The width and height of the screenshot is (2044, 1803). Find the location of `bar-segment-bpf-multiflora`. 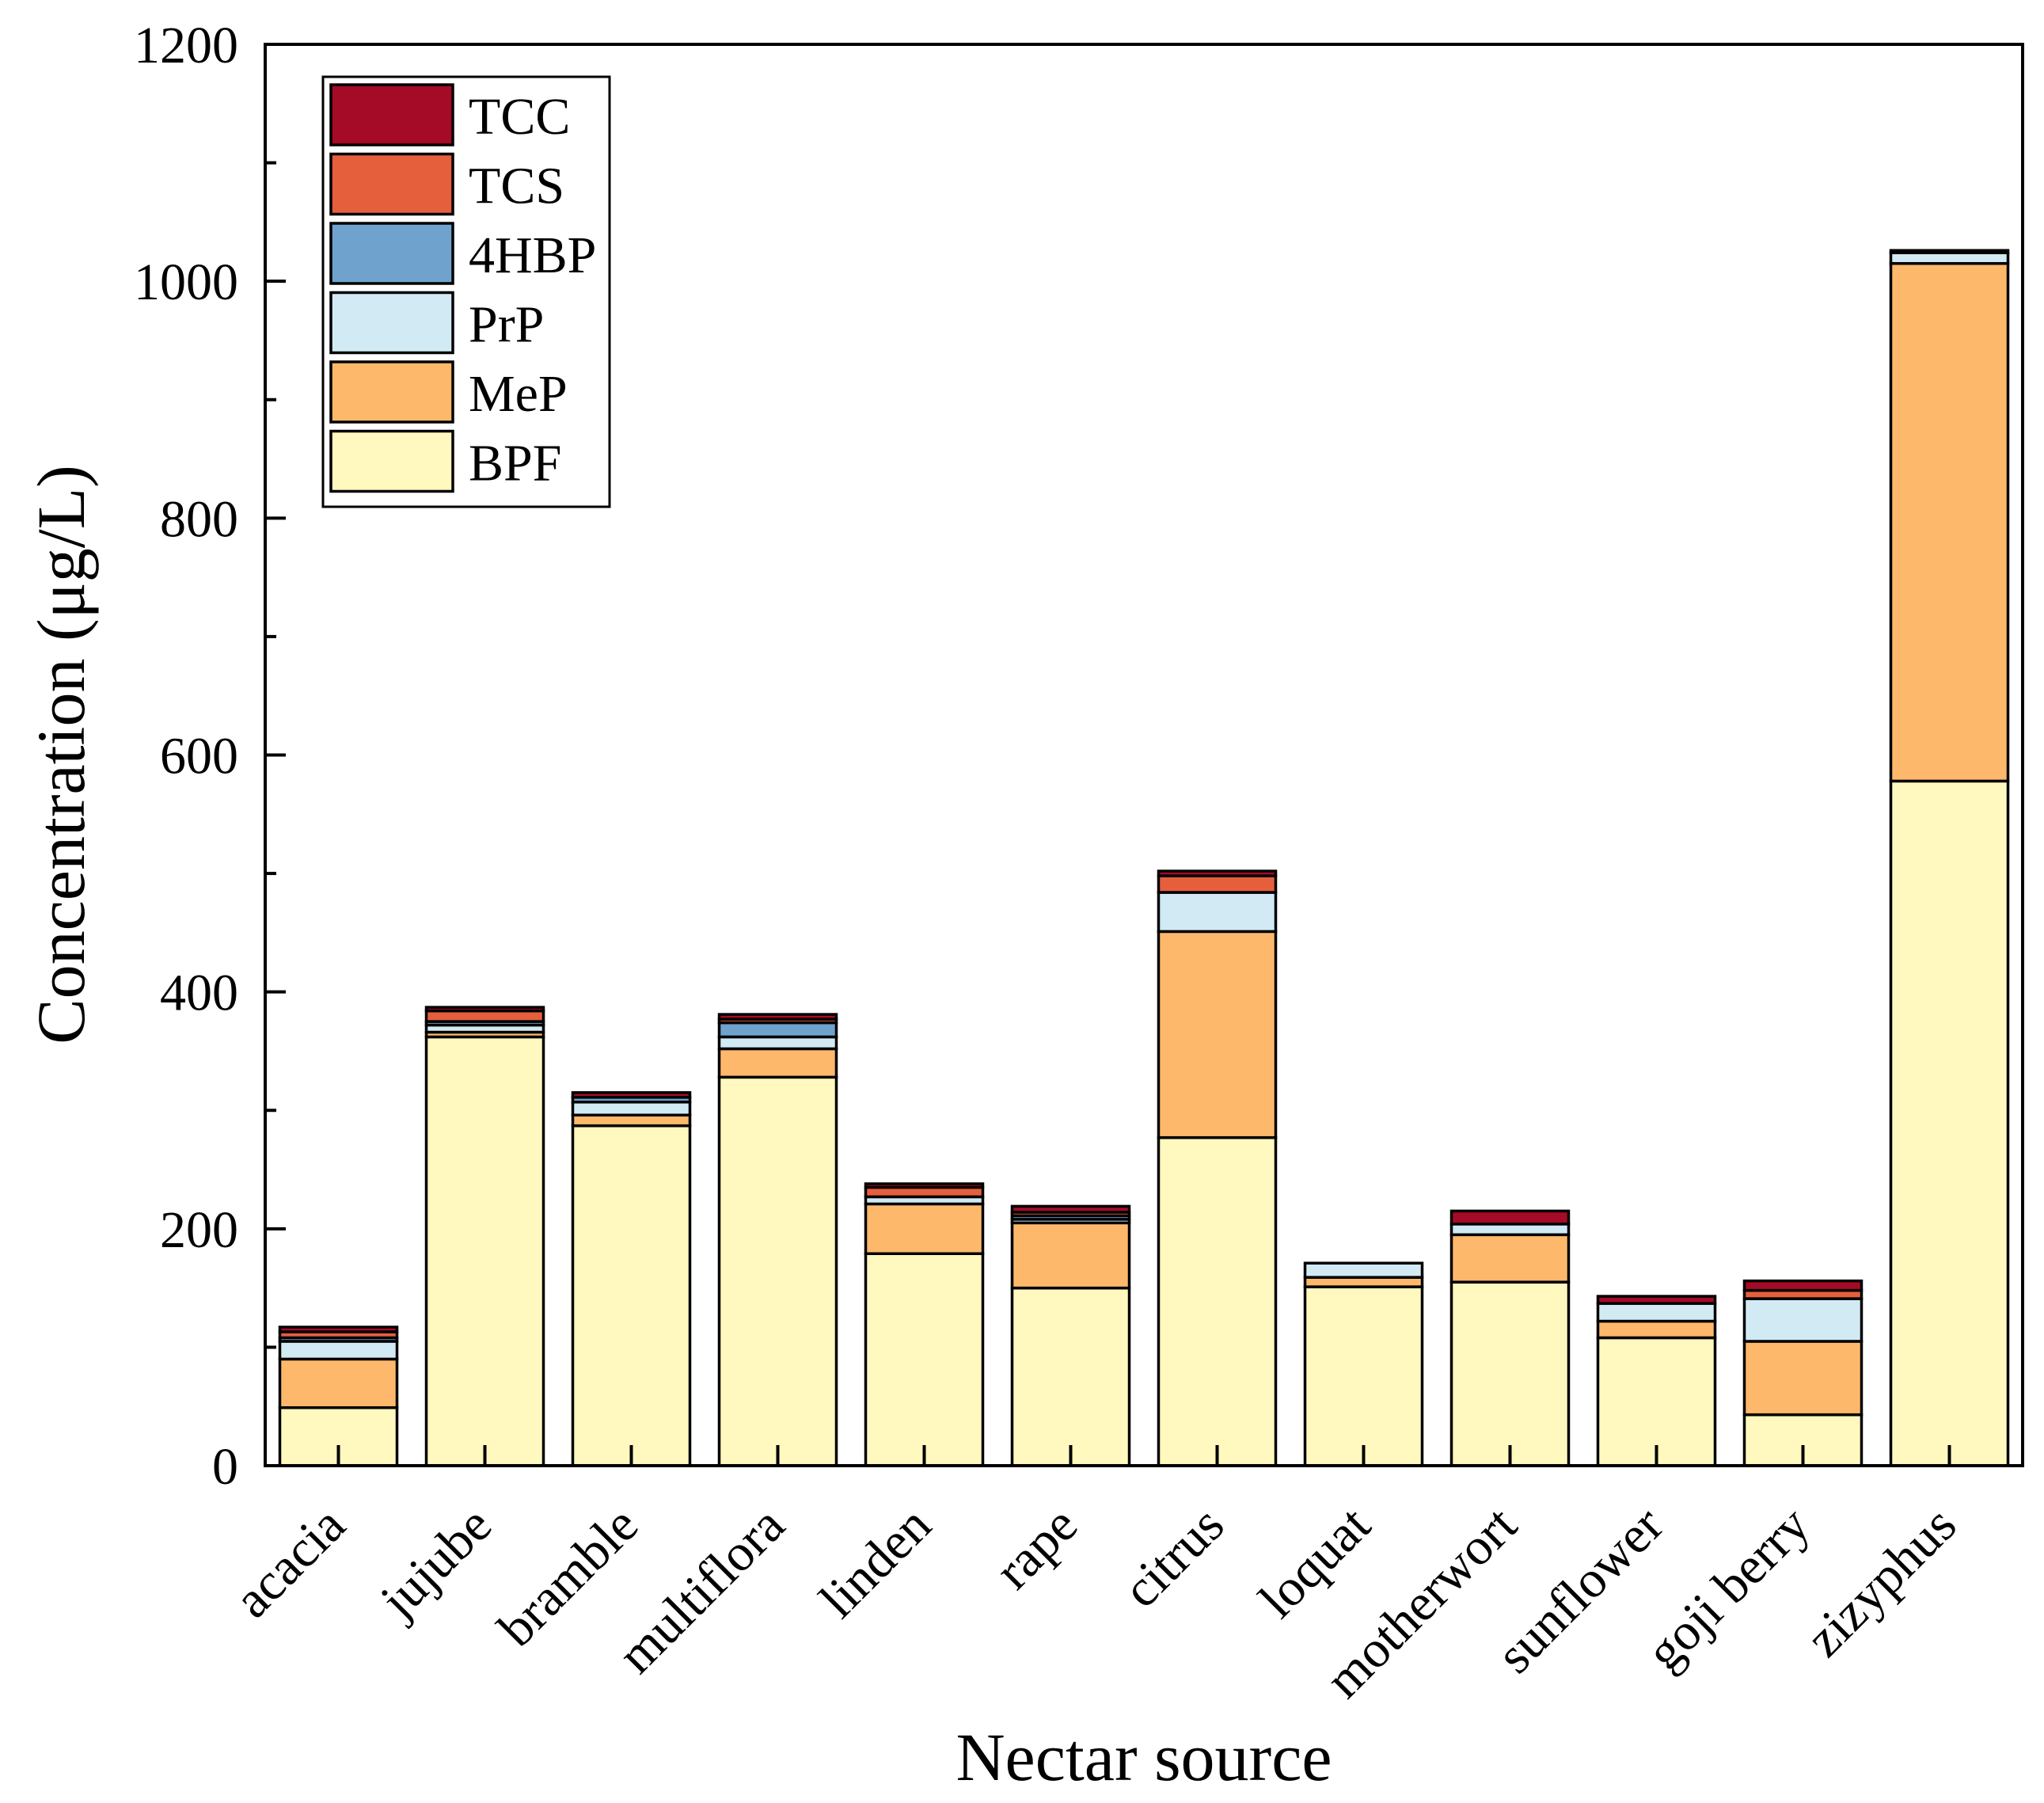

bar-segment-bpf-multiflora is located at coordinates (777, 1271).